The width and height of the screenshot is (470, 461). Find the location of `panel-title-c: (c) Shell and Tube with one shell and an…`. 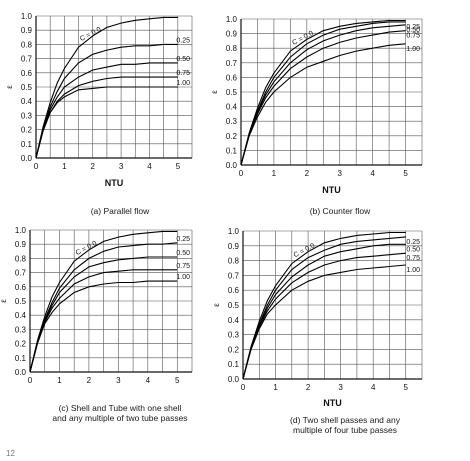

panel-title-c: (c) Shell and Tube with one shell and an… is located at coordinates (120, 413).